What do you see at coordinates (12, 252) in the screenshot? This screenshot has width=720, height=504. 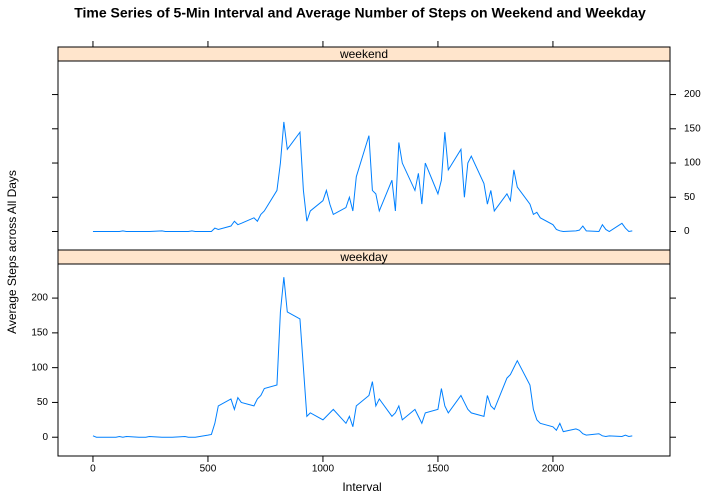 I see `y-axis-label: Average Steps across All Days` at bounding box center [12, 252].